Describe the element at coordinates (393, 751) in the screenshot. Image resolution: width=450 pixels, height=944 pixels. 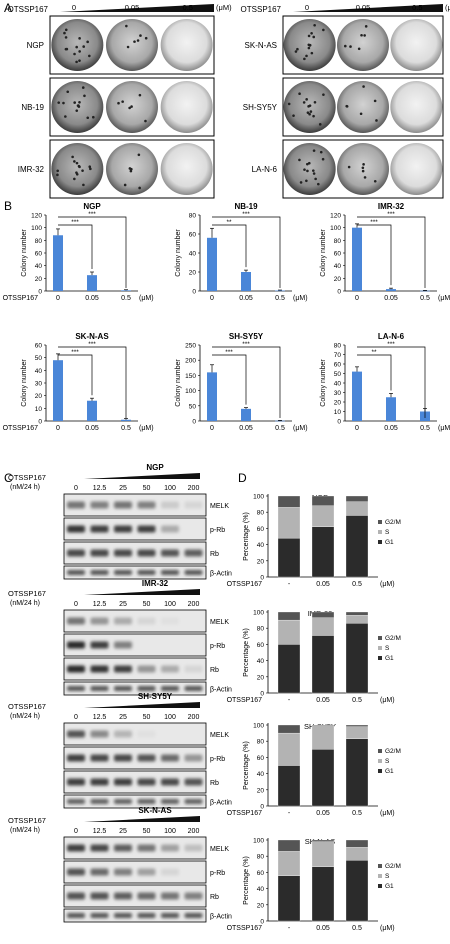
I see `legend-label: G2/M` at that location.